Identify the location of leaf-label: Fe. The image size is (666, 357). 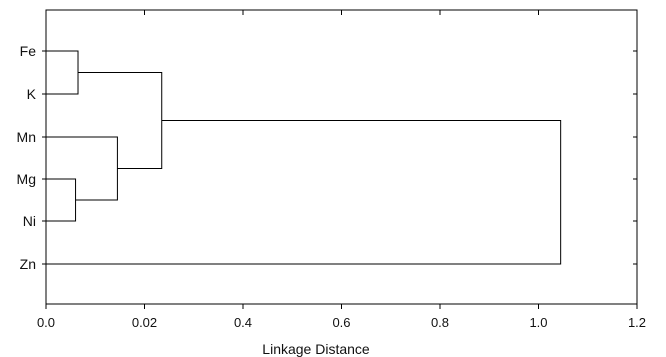
(28, 51).